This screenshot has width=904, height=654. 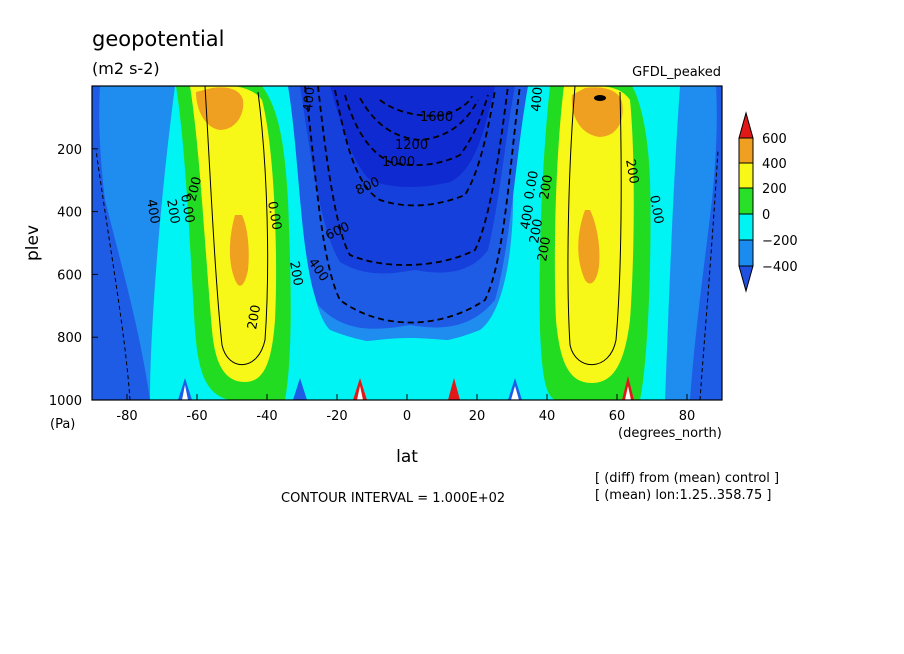 What do you see at coordinates (69, 275) in the screenshot?
I see `y-tick-label: 600` at bounding box center [69, 275].